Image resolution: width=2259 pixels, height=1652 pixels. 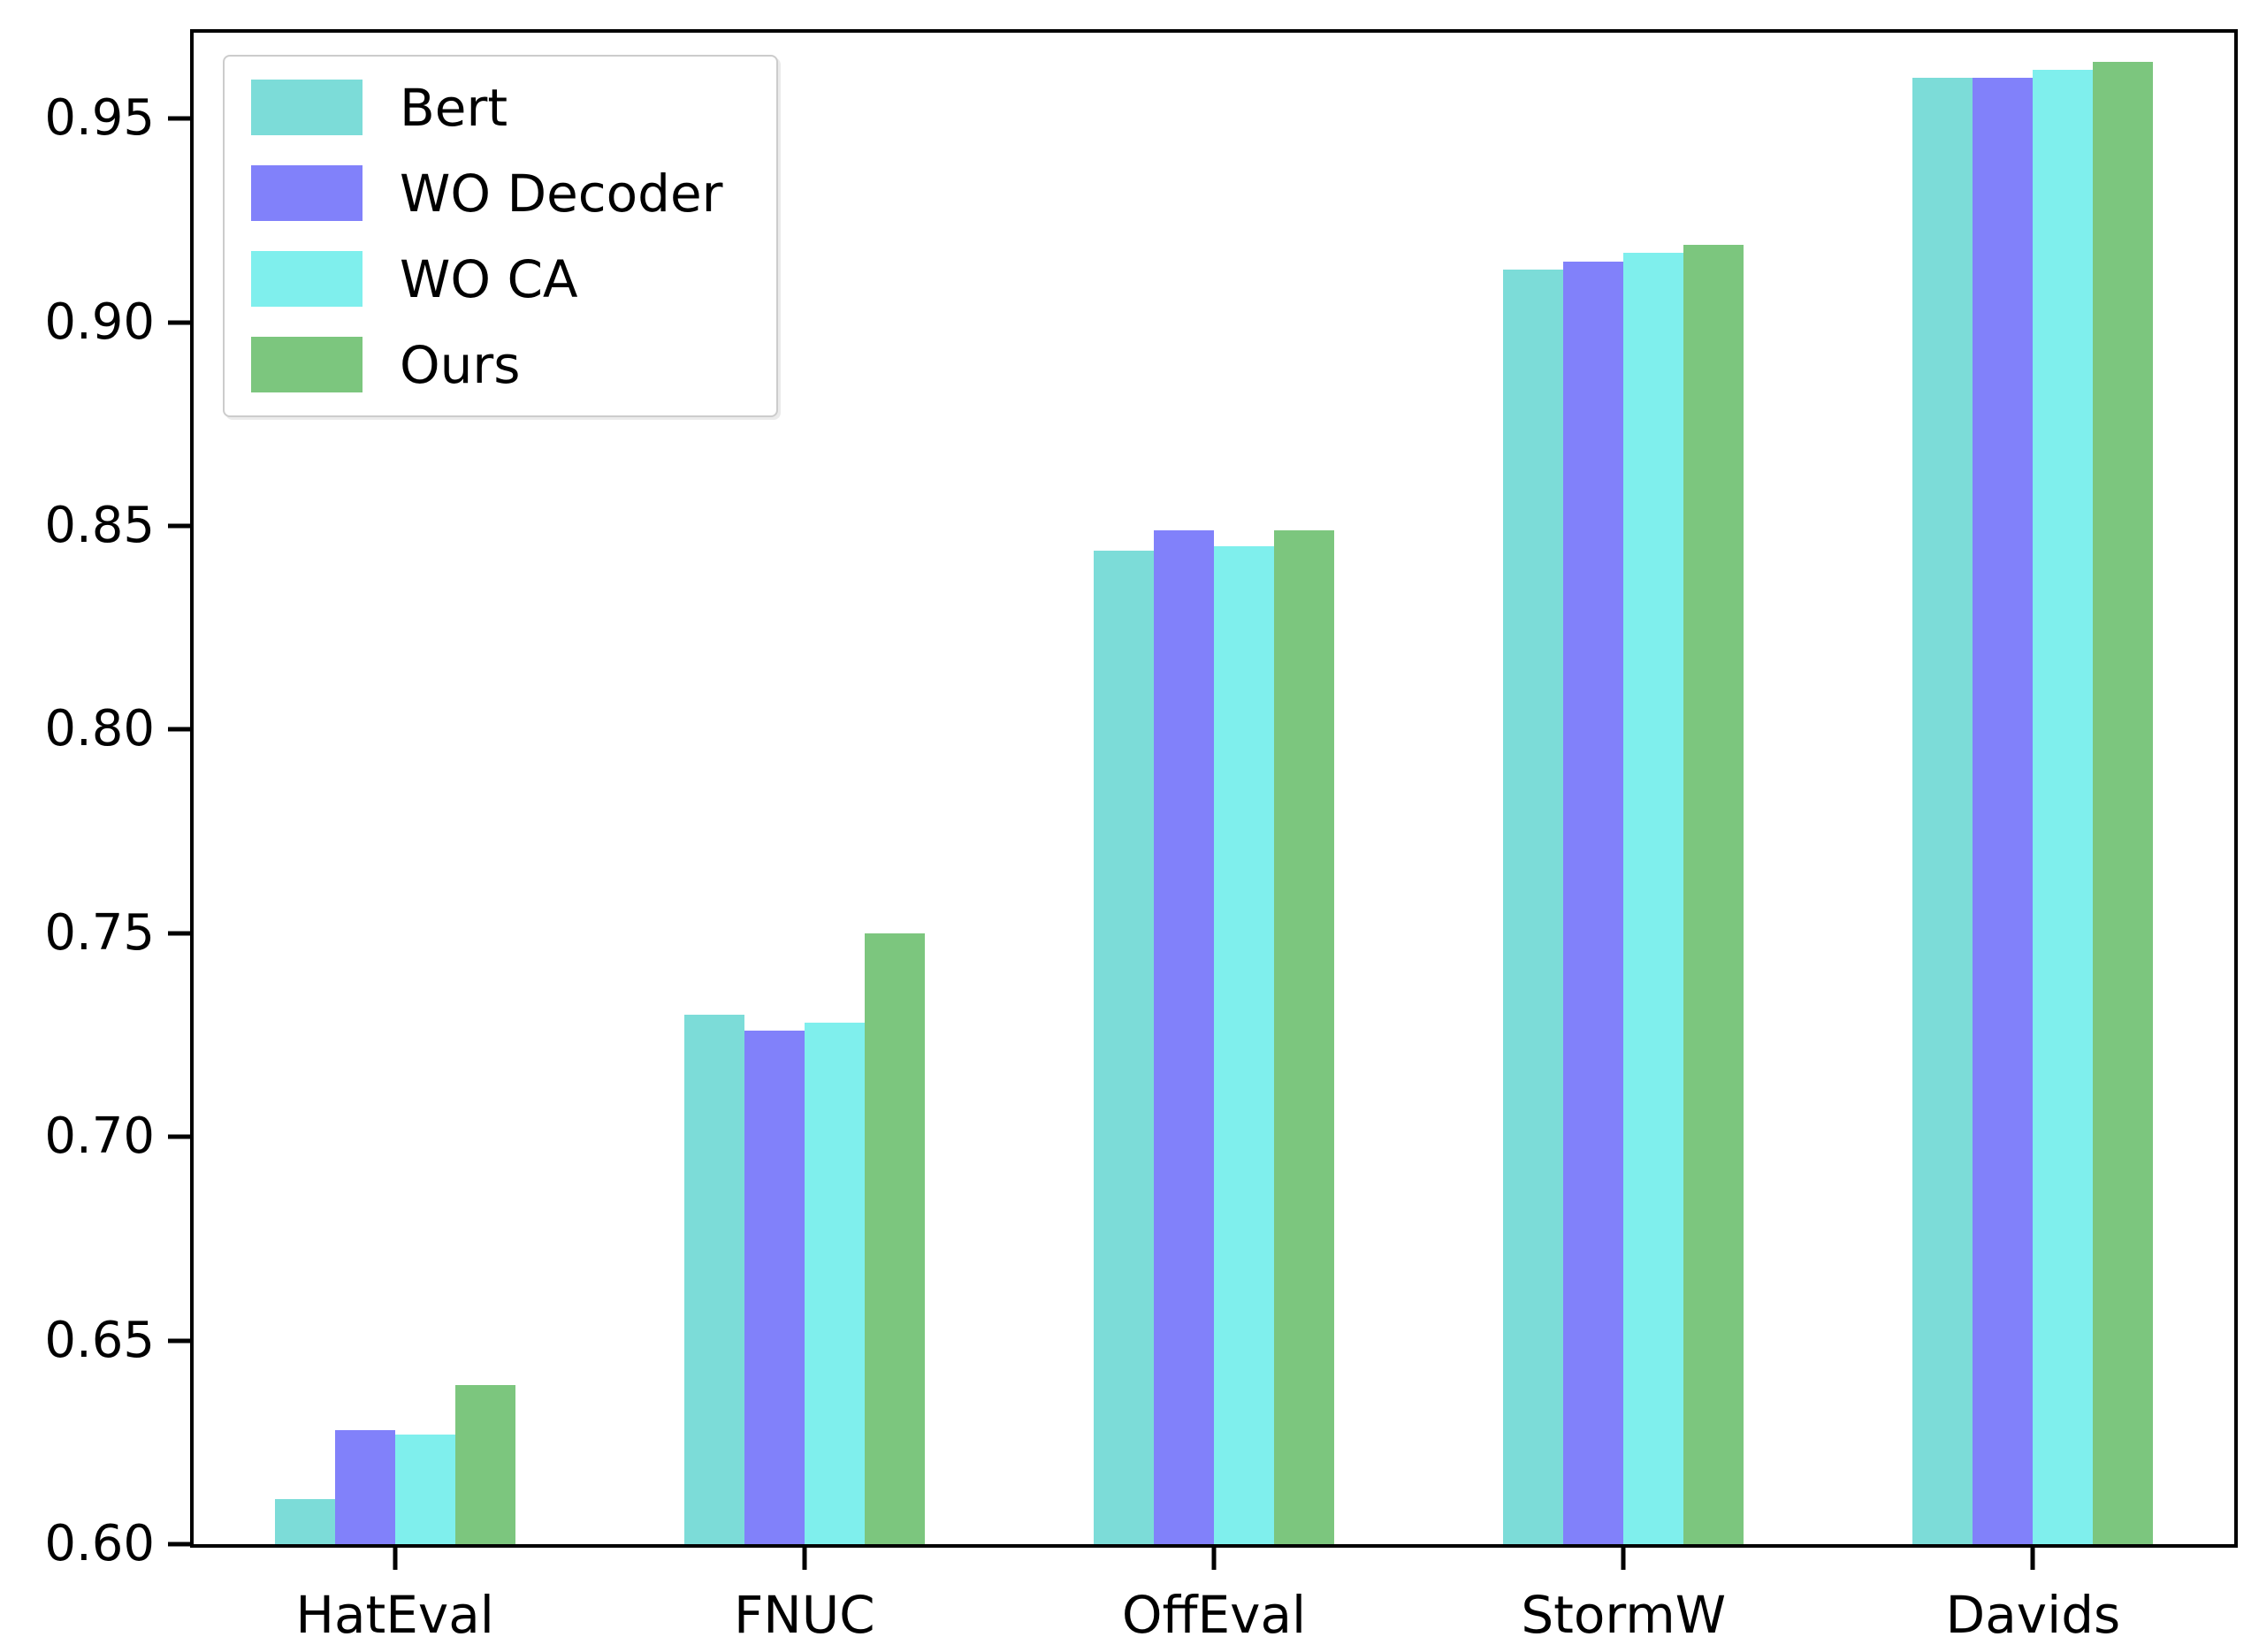 What do you see at coordinates (1942, 811) in the screenshot?
I see `bar-bert-davids` at bounding box center [1942, 811].